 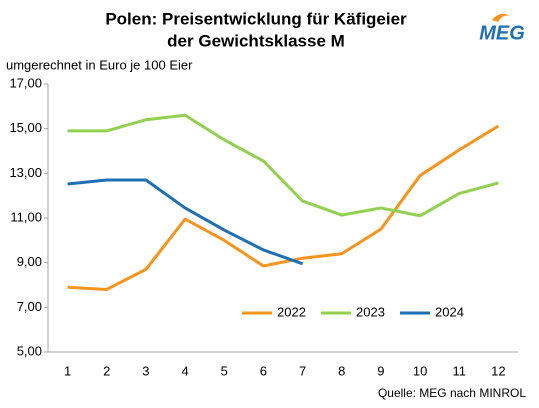 I want to click on x-tick-label: 10, so click(x=420, y=370).